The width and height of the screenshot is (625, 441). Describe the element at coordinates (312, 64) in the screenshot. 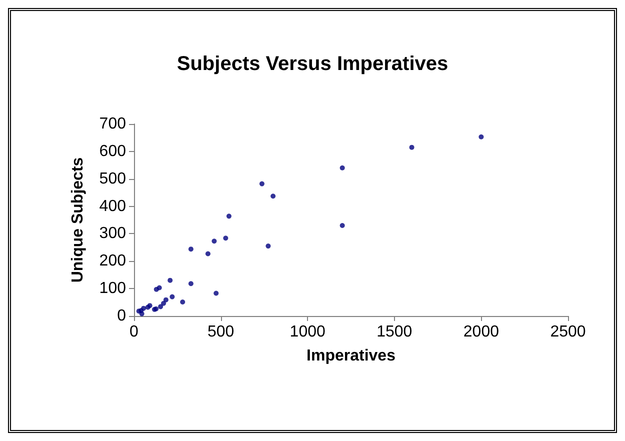

I see `chart-title: Subjects Versus Imperatives` at that location.